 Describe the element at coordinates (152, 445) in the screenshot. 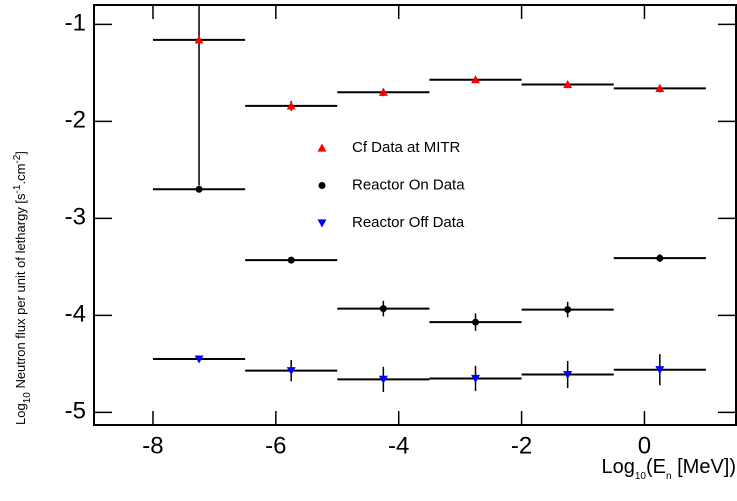

I see `x-tick-label: -8` at that location.